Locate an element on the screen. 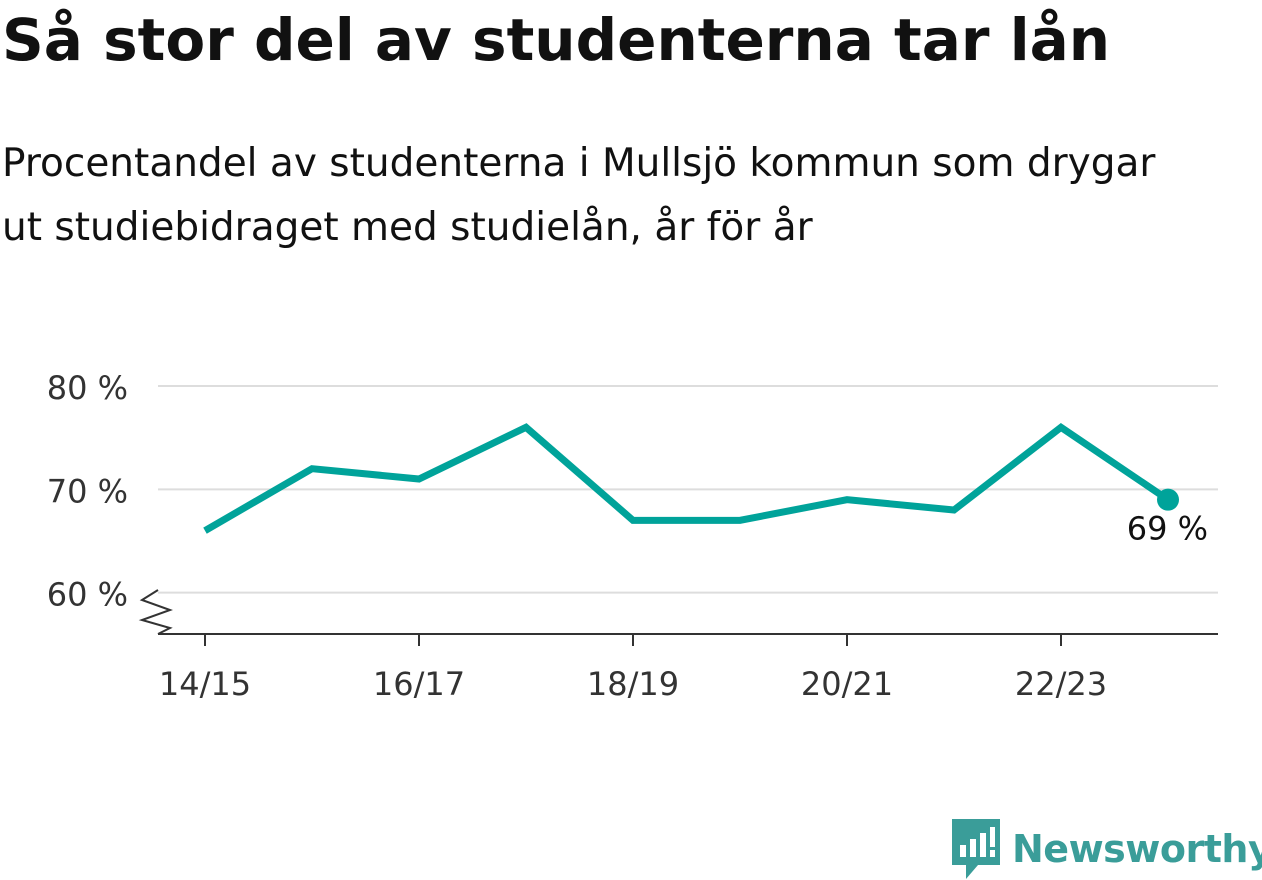 This screenshot has width=1262, height=880. newsworthy-logo: Newsworthy is located at coordinates (1107, 849).